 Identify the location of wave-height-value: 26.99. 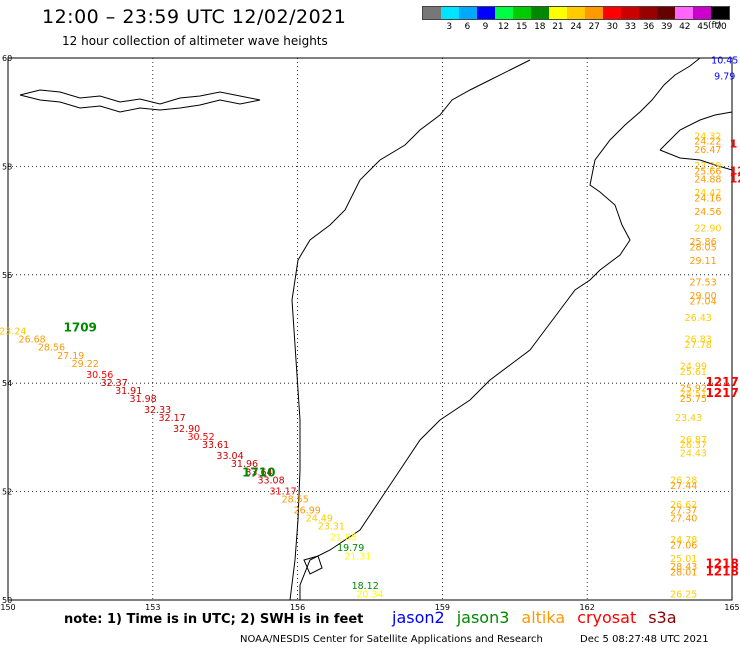
(307, 510).